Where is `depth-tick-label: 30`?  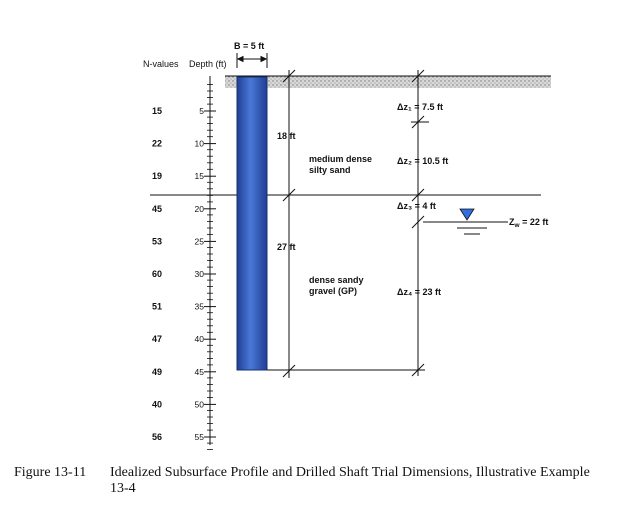
depth-tick-label: 30 is located at coordinates (200, 274).